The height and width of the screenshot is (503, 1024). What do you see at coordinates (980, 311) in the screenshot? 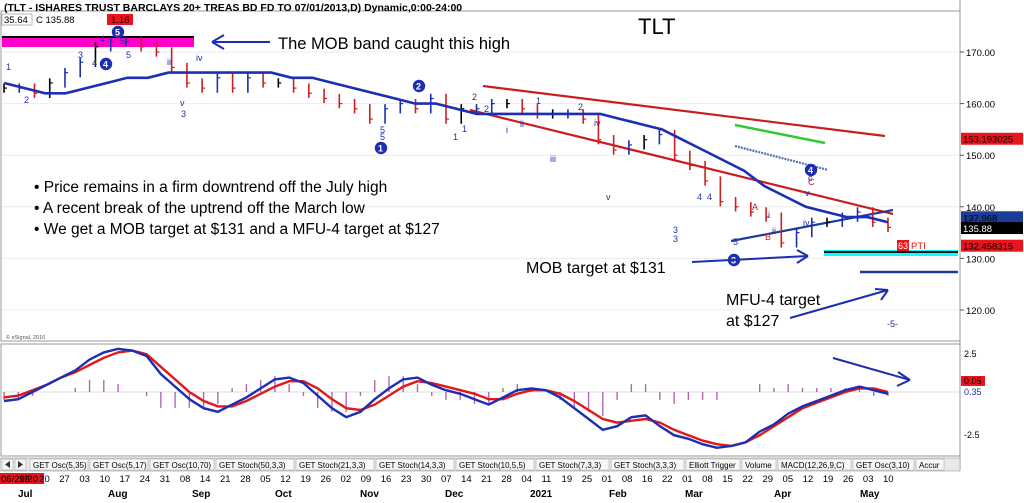
I see `y-tick-label: 120.00` at bounding box center [980, 311].